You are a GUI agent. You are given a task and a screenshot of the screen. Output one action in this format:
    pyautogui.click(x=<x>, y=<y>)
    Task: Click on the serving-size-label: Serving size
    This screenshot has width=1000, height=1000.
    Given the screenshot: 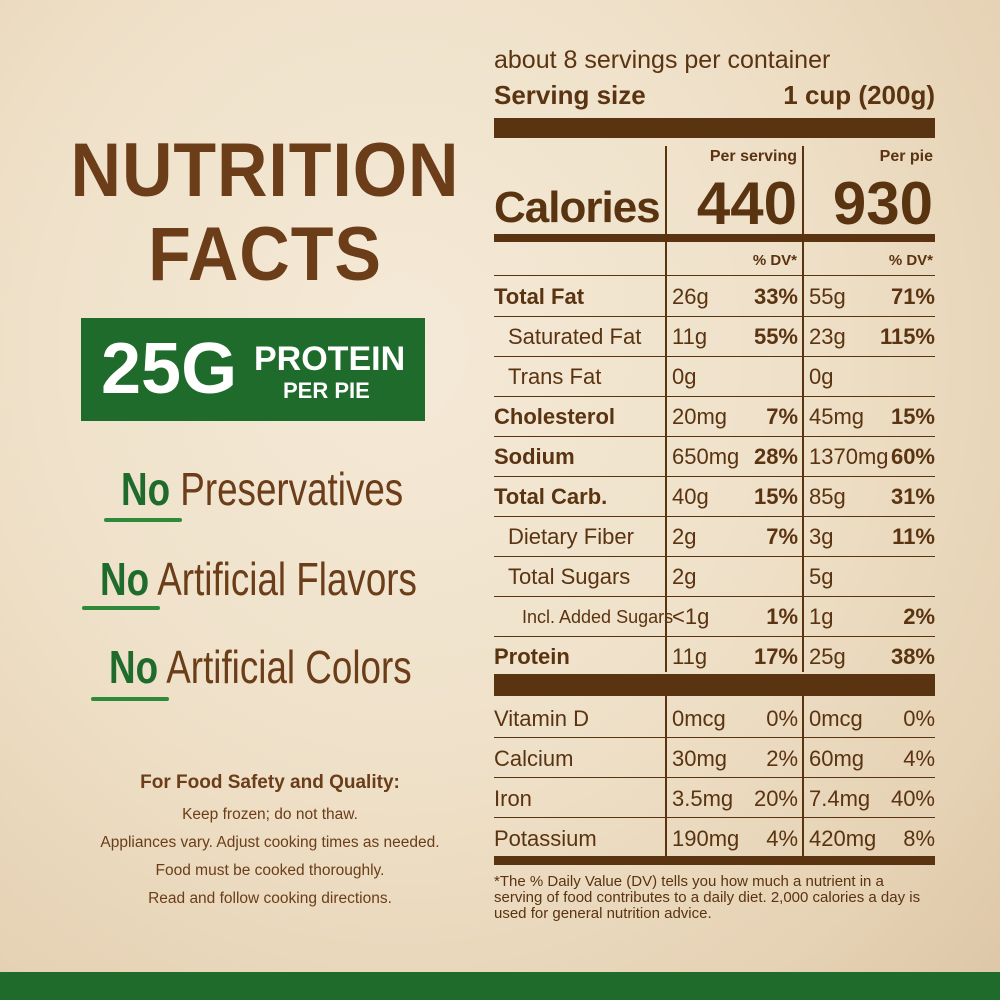 What is the action you would take?
    pyautogui.click(x=570, y=95)
    